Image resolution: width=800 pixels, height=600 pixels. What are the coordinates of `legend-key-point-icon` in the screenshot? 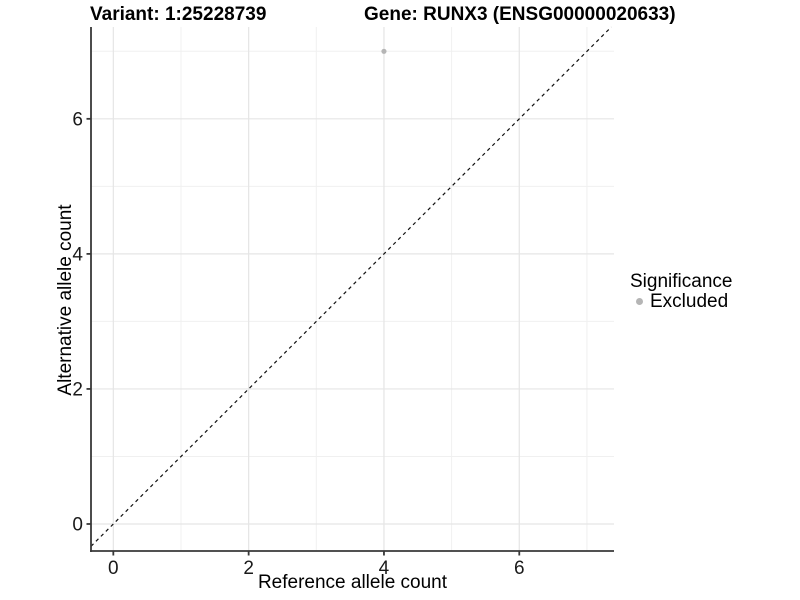 It's located at (639, 301).